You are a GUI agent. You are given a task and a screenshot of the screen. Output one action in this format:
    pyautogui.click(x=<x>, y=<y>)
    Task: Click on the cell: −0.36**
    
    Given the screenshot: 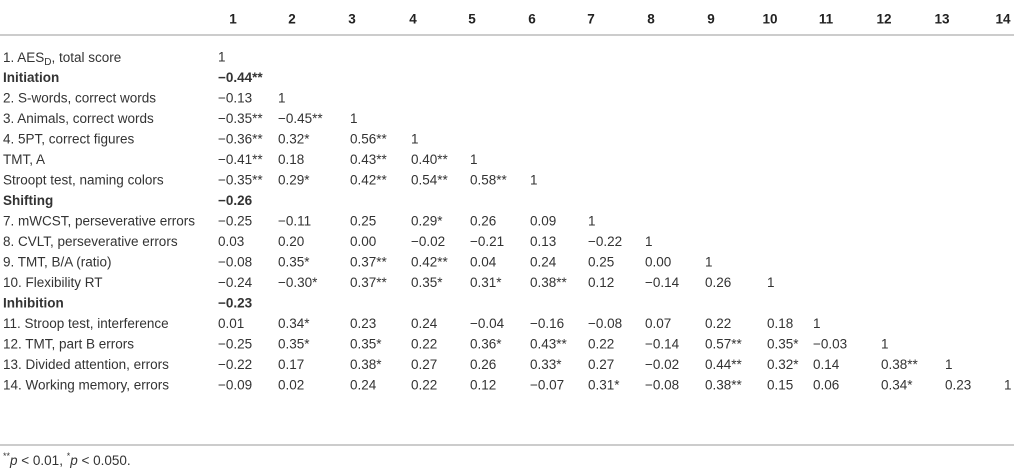 What is the action you would take?
    pyautogui.click(x=240, y=139)
    